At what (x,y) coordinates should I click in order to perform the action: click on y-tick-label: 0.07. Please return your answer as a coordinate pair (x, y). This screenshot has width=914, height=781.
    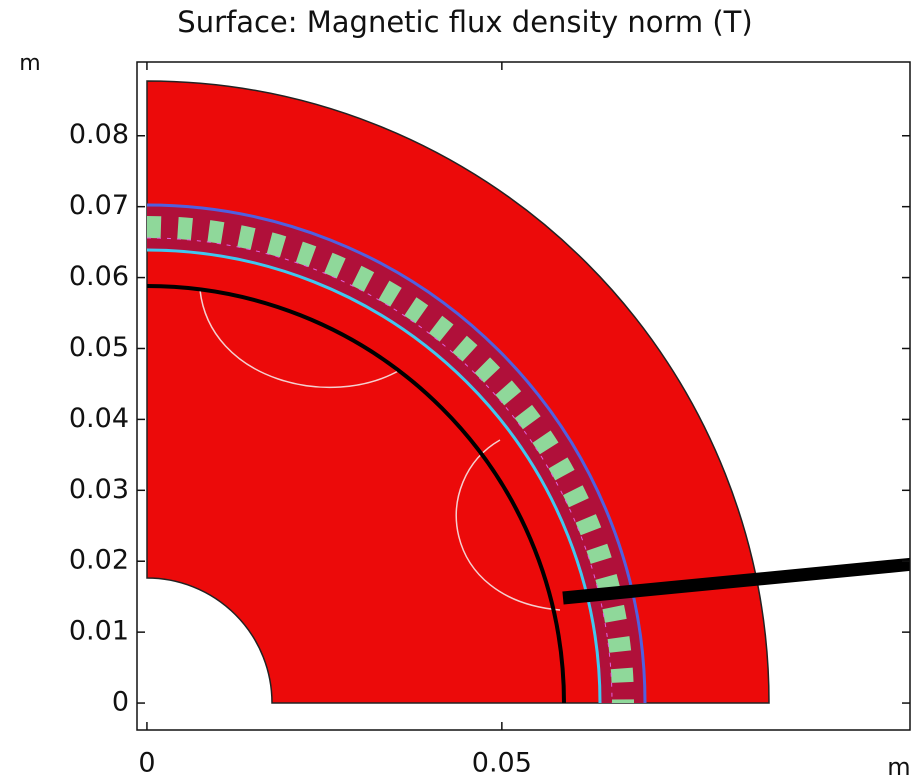
    Looking at the image, I should click on (99, 205).